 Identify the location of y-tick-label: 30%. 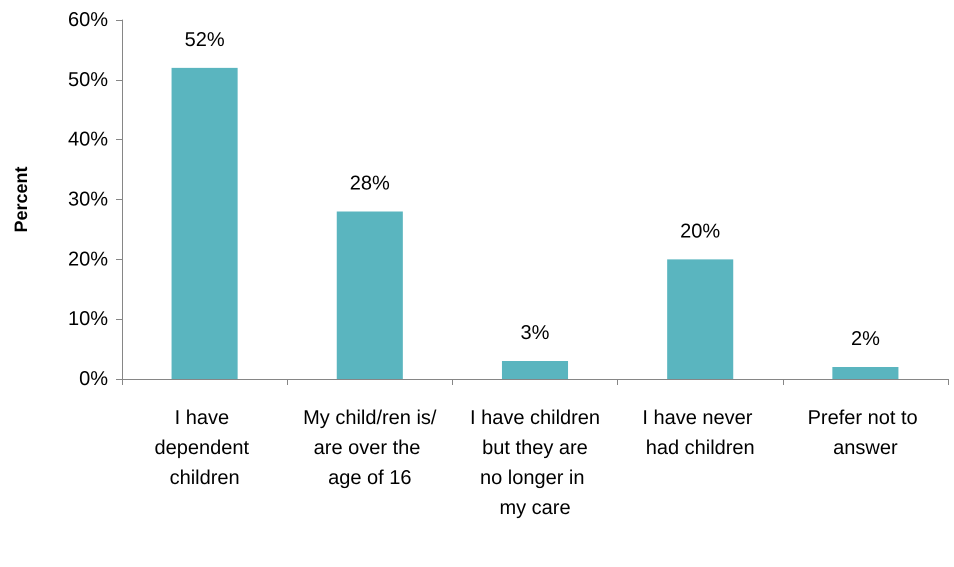
(88, 199).